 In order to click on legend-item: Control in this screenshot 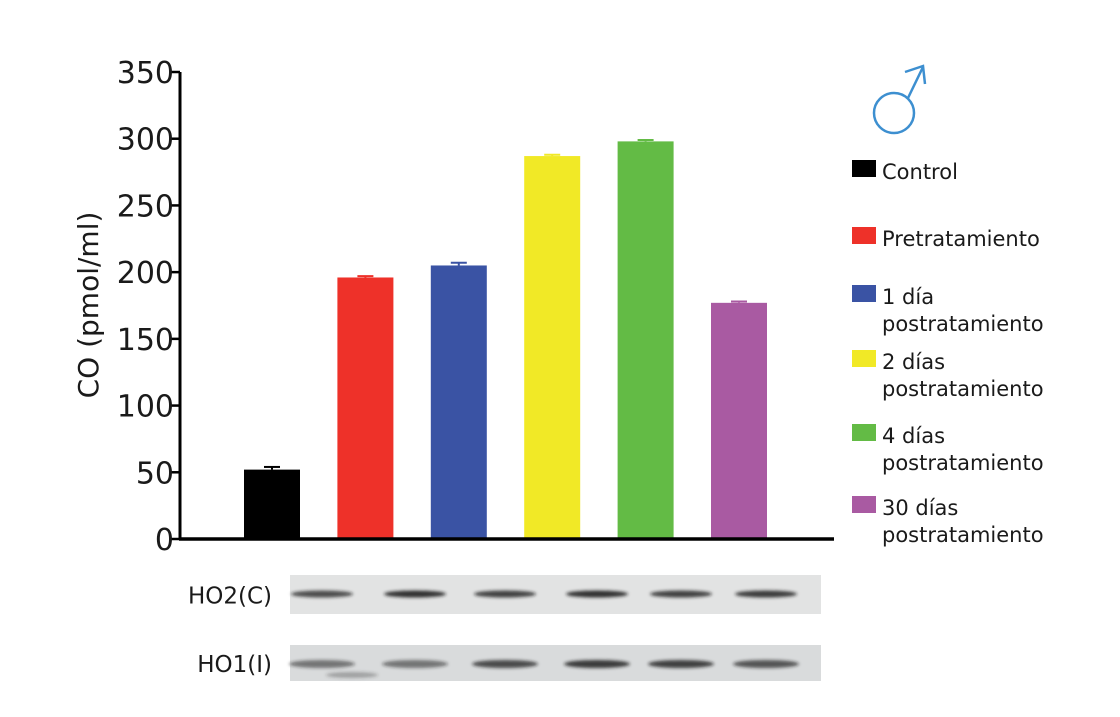, I will do `click(905, 172)`.